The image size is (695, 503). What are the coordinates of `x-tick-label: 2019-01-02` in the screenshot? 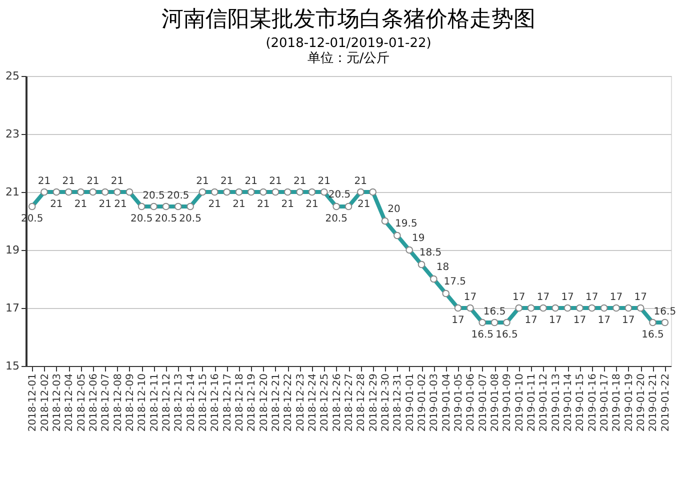 It's located at (422, 403).